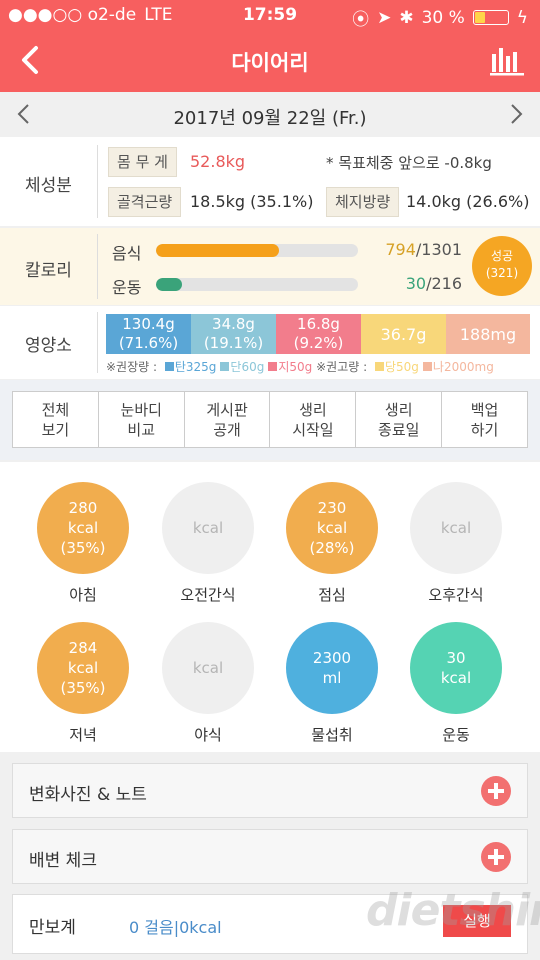 The height and width of the screenshot is (960, 540). Describe the element at coordinates (257, 284) in the screenshot. I see `exercise-progress-bar` at that location.